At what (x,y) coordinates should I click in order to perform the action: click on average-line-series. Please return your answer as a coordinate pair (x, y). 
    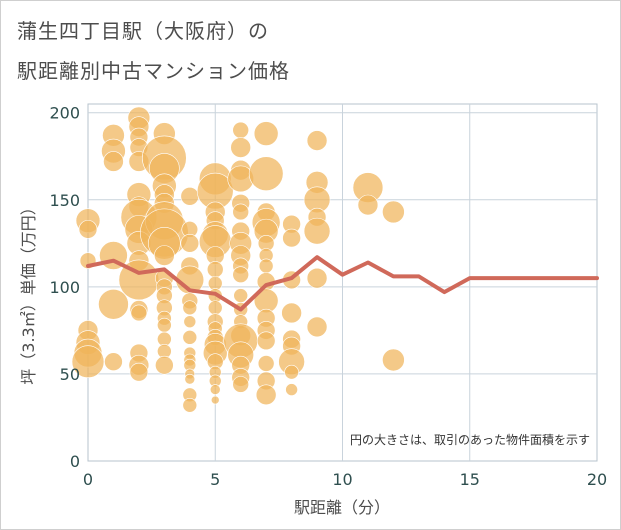
    Looking at the image, I should click on (342, 283).